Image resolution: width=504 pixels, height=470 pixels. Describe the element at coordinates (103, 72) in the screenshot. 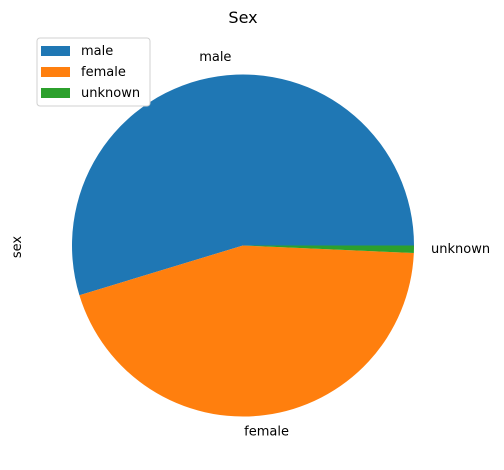

I see `legend-label-female: female` at that location.